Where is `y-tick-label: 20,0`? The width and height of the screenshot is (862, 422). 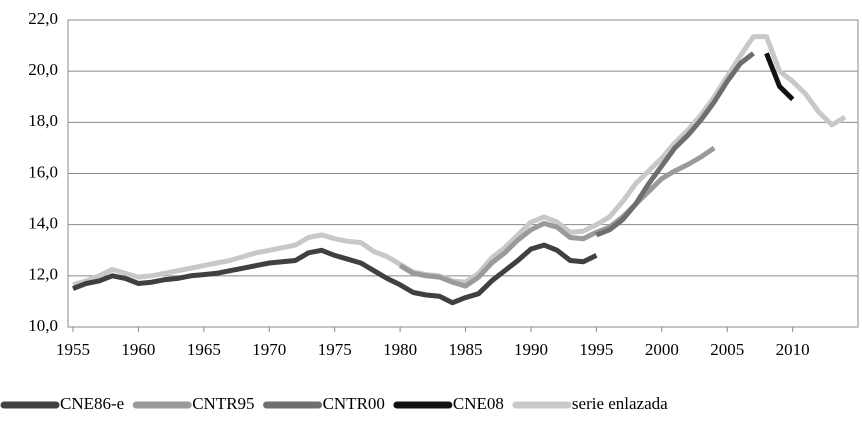
y-tick-label: 20,0 is located at coordinates (43, 69).